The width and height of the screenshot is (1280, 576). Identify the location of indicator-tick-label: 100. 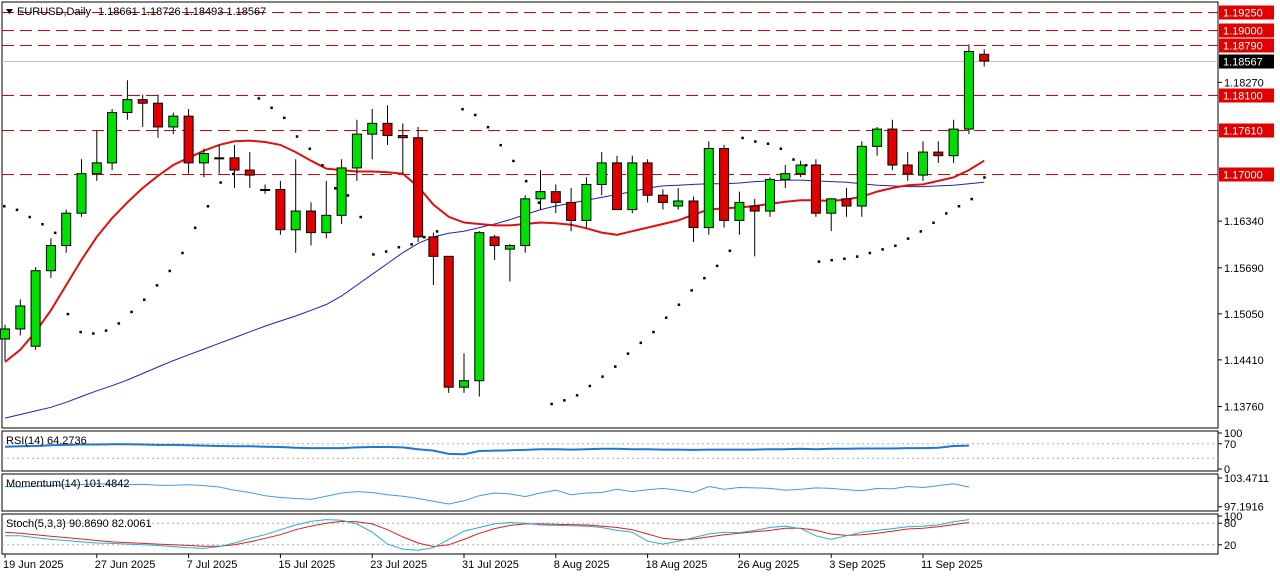
(1233, 517).